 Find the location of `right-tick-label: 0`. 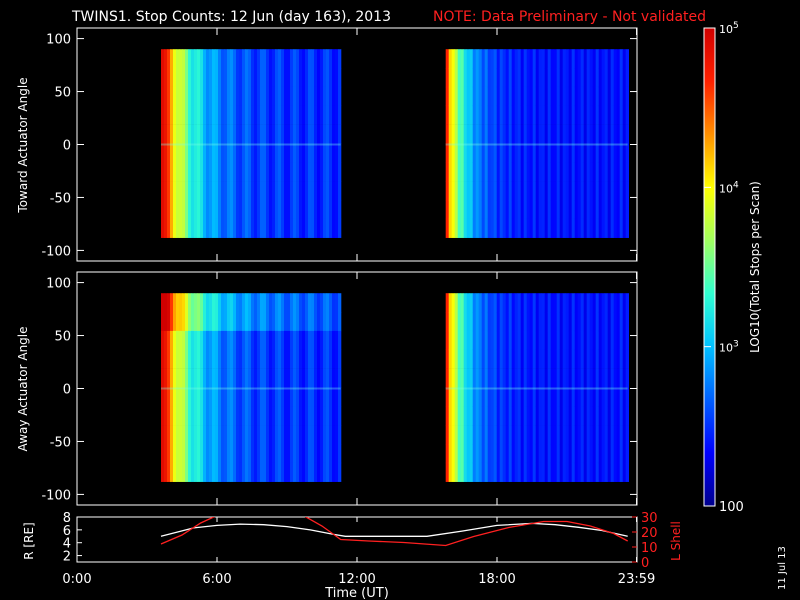

right-tick-label: 0 is located at coordinates (645, 563).